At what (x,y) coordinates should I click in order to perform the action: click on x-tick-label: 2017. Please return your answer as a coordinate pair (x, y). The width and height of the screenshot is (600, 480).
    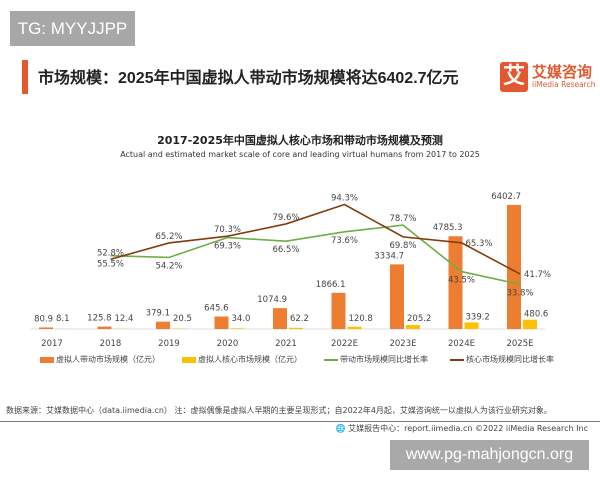
    Looking at the image, I should click on (52, 344).